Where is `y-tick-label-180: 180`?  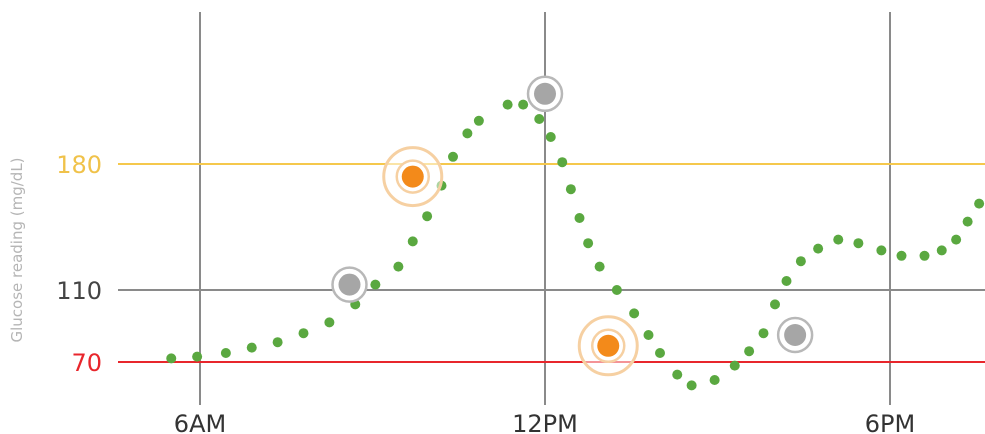
y-tick-label-180: 180 is located at coordinates (79, 165).